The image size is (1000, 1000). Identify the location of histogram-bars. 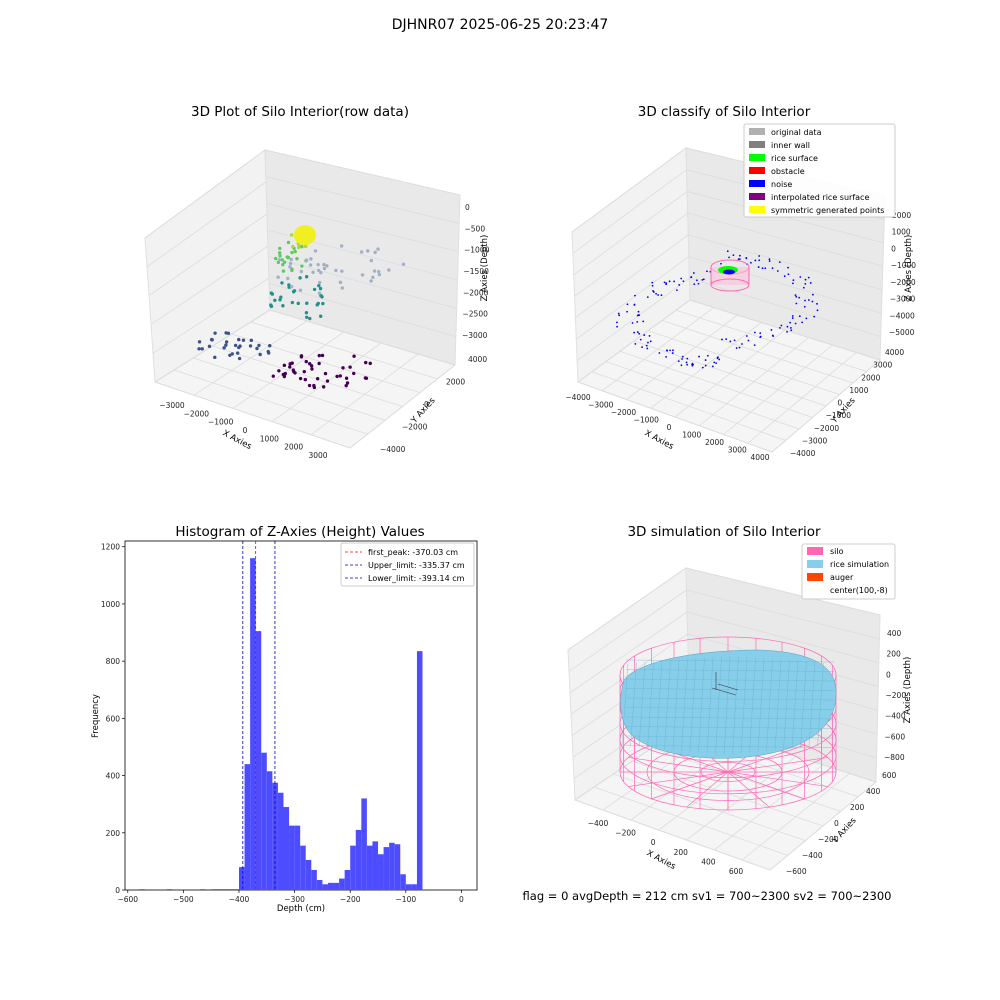
(280, 724).